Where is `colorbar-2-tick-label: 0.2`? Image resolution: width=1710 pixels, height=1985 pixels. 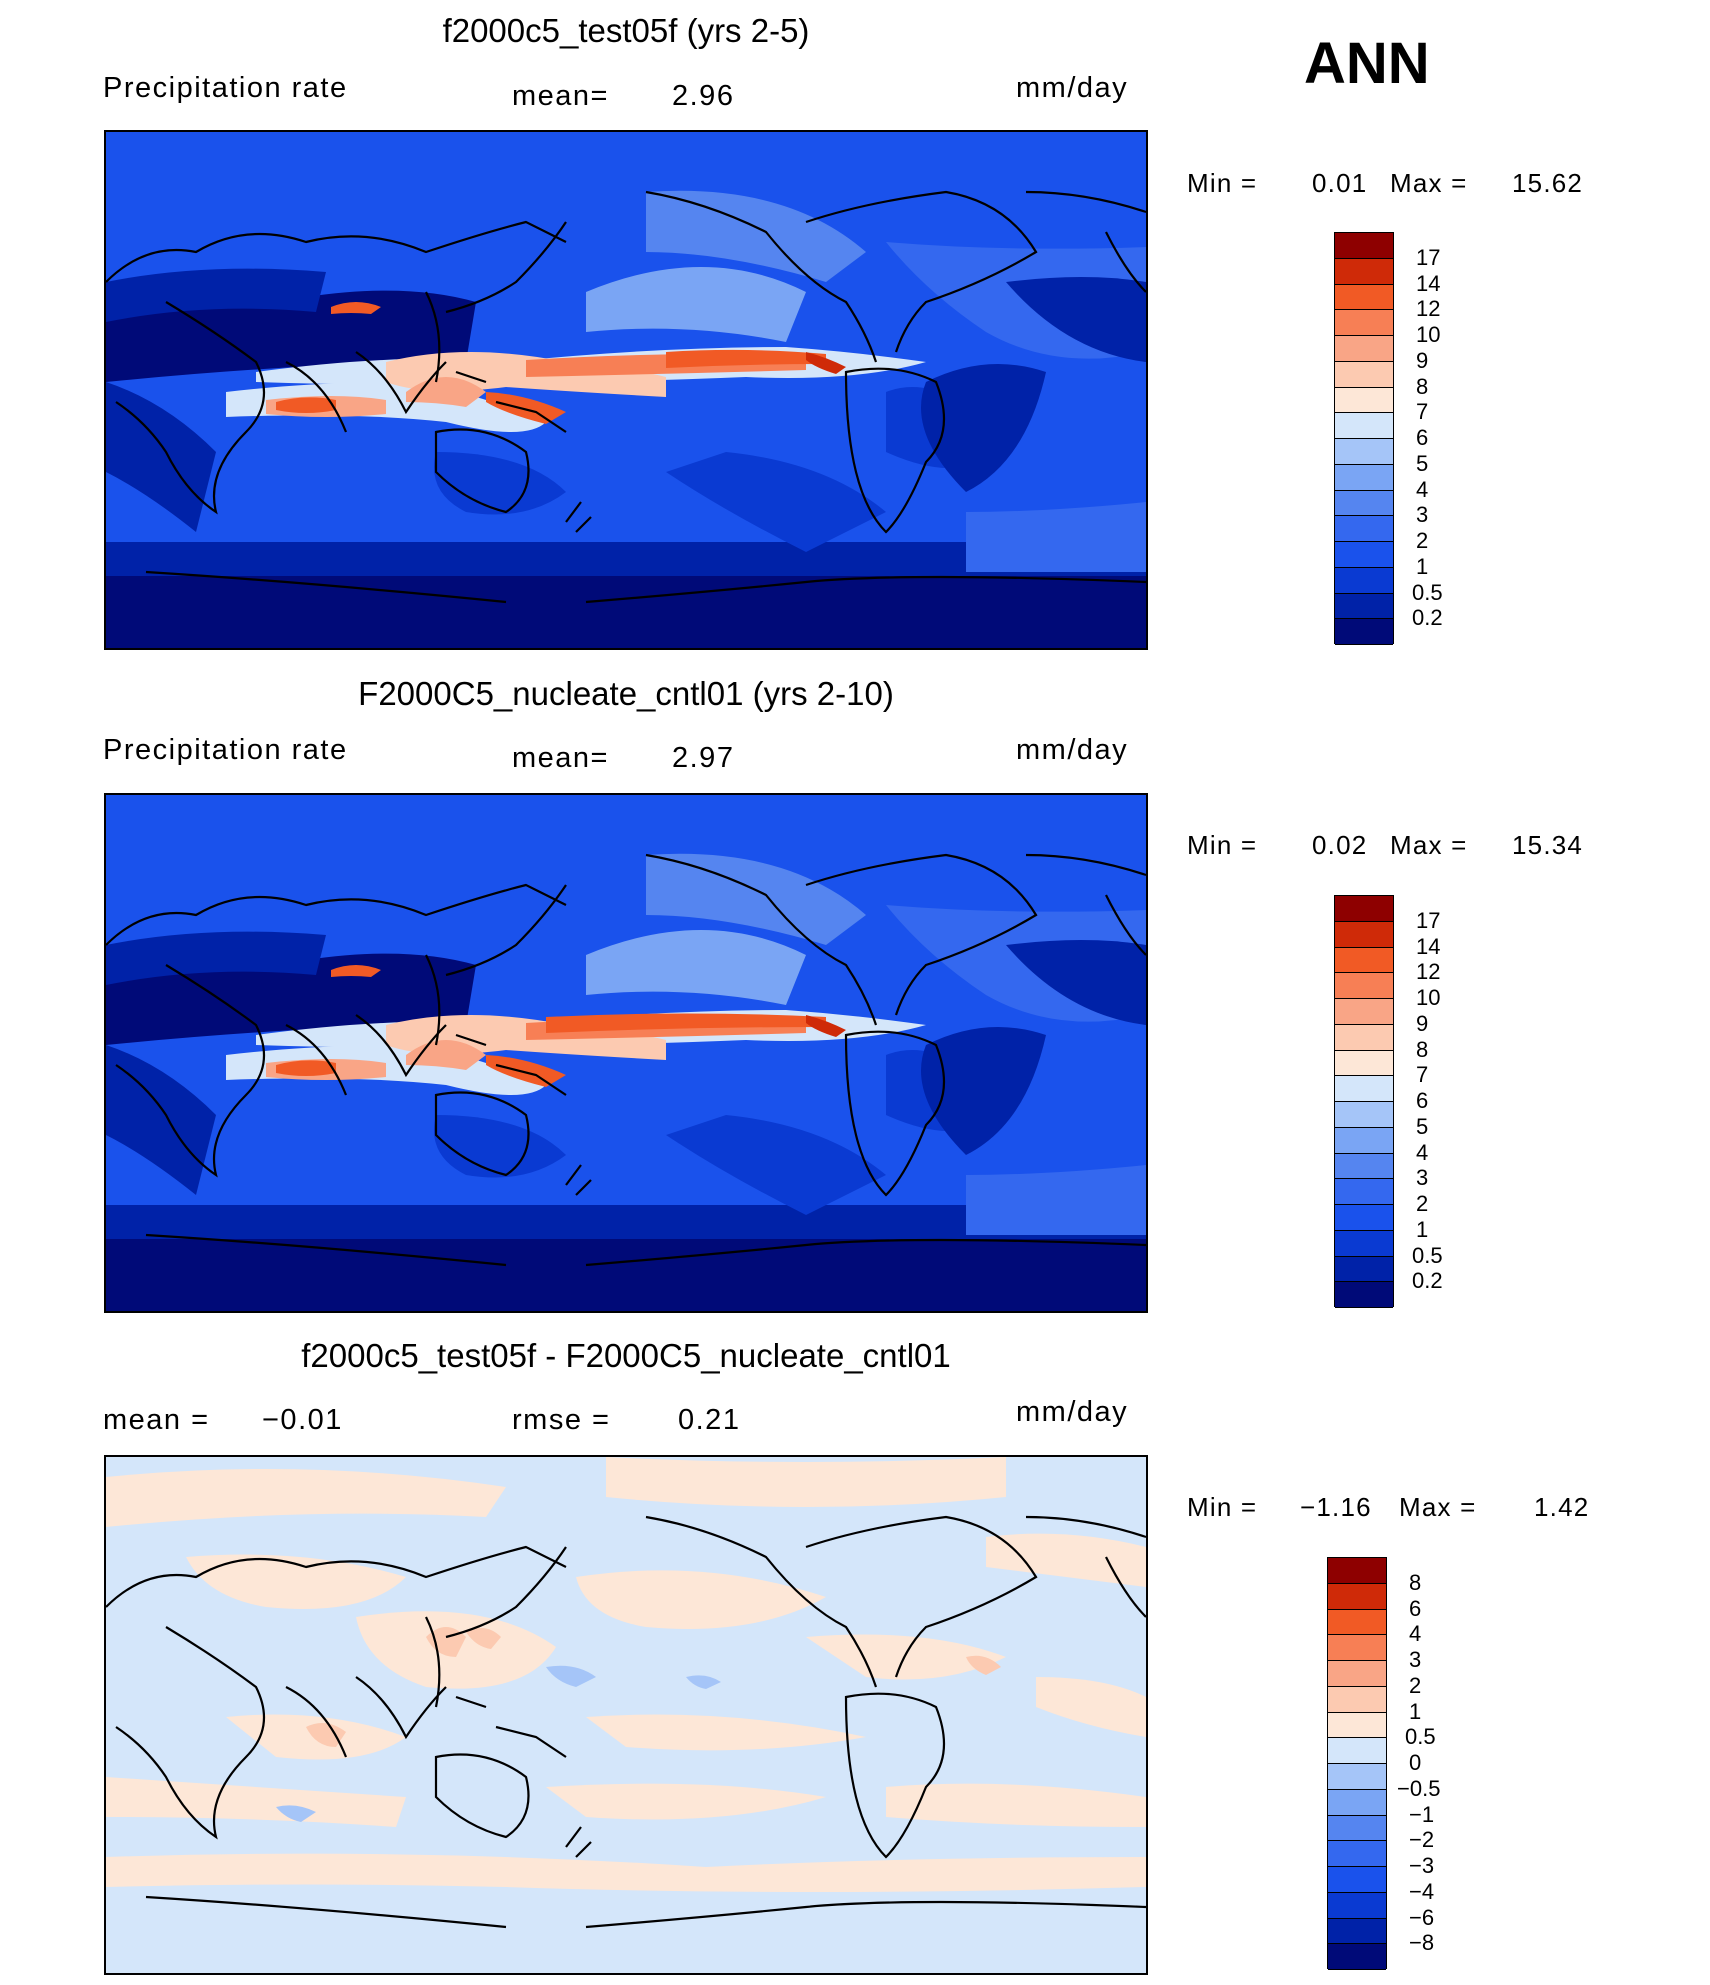 colorbar-2-tick-label: 0.2 is located at coordinates (1427, 1281).